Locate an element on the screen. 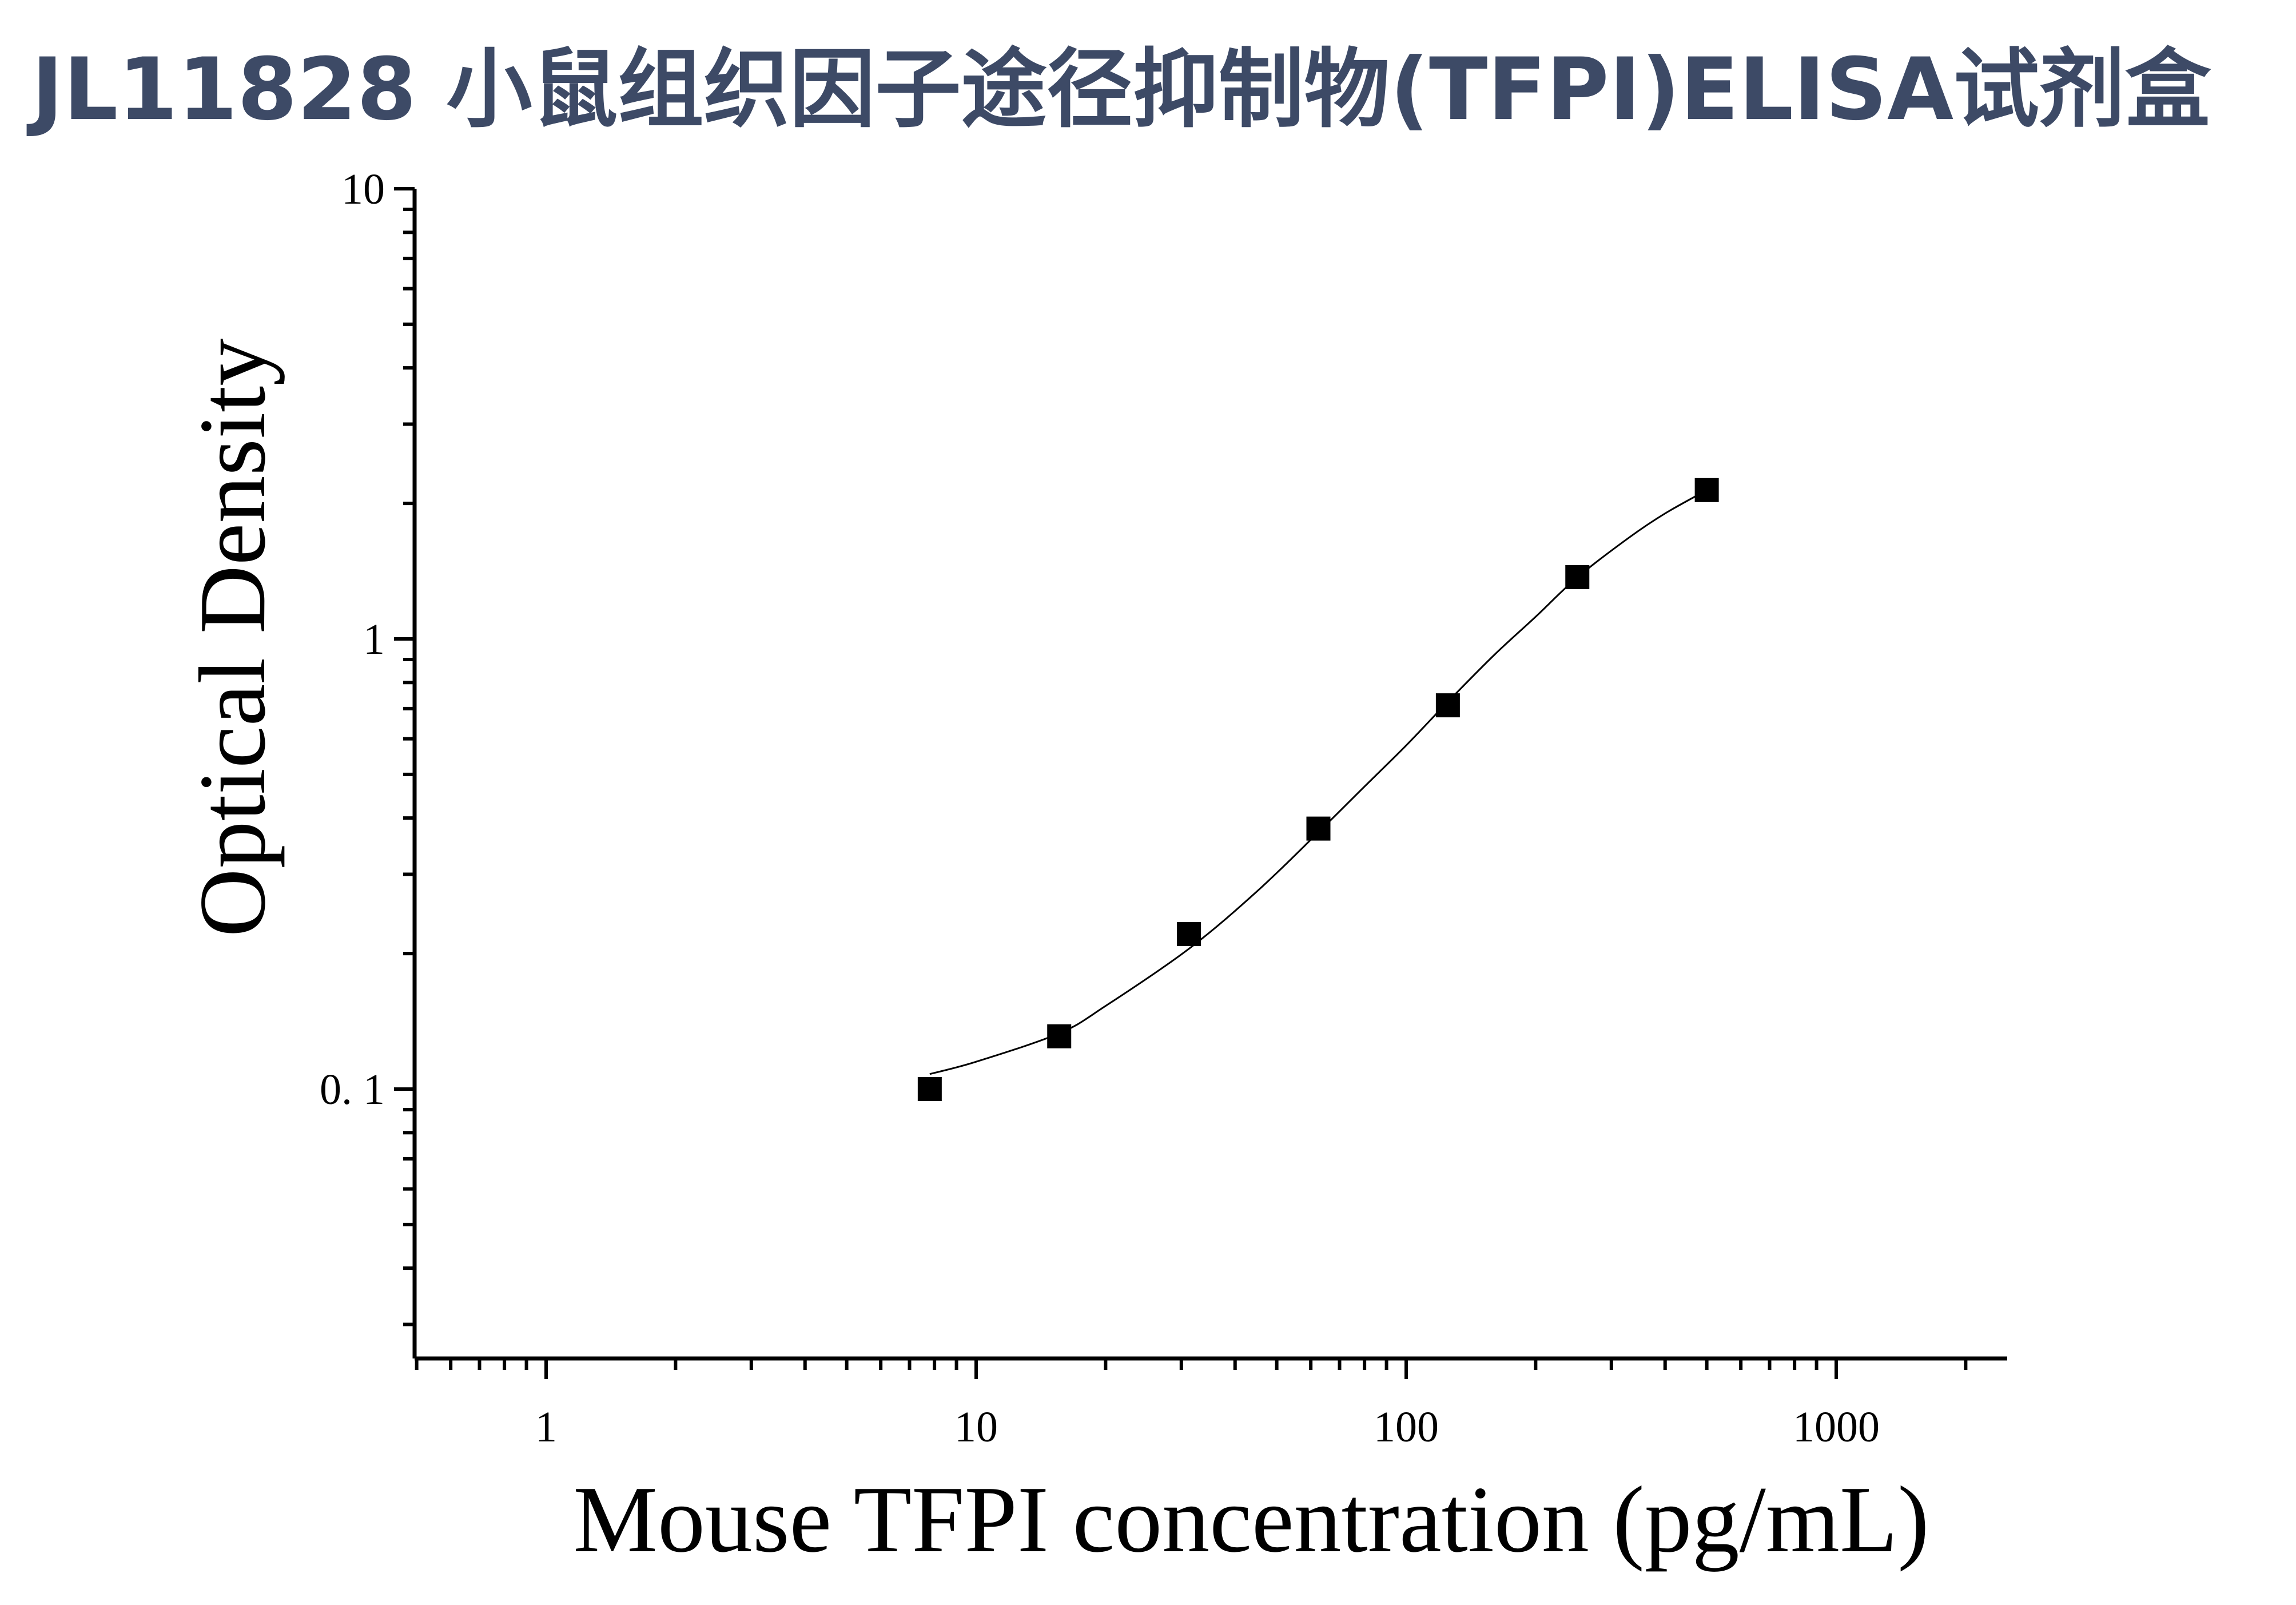 Image resolution: width=2296 pixels, height=1605 pixels. x-axis-title: Mouse TFPI concentration (pg/mL) is located at coordinates (1251, 1519).